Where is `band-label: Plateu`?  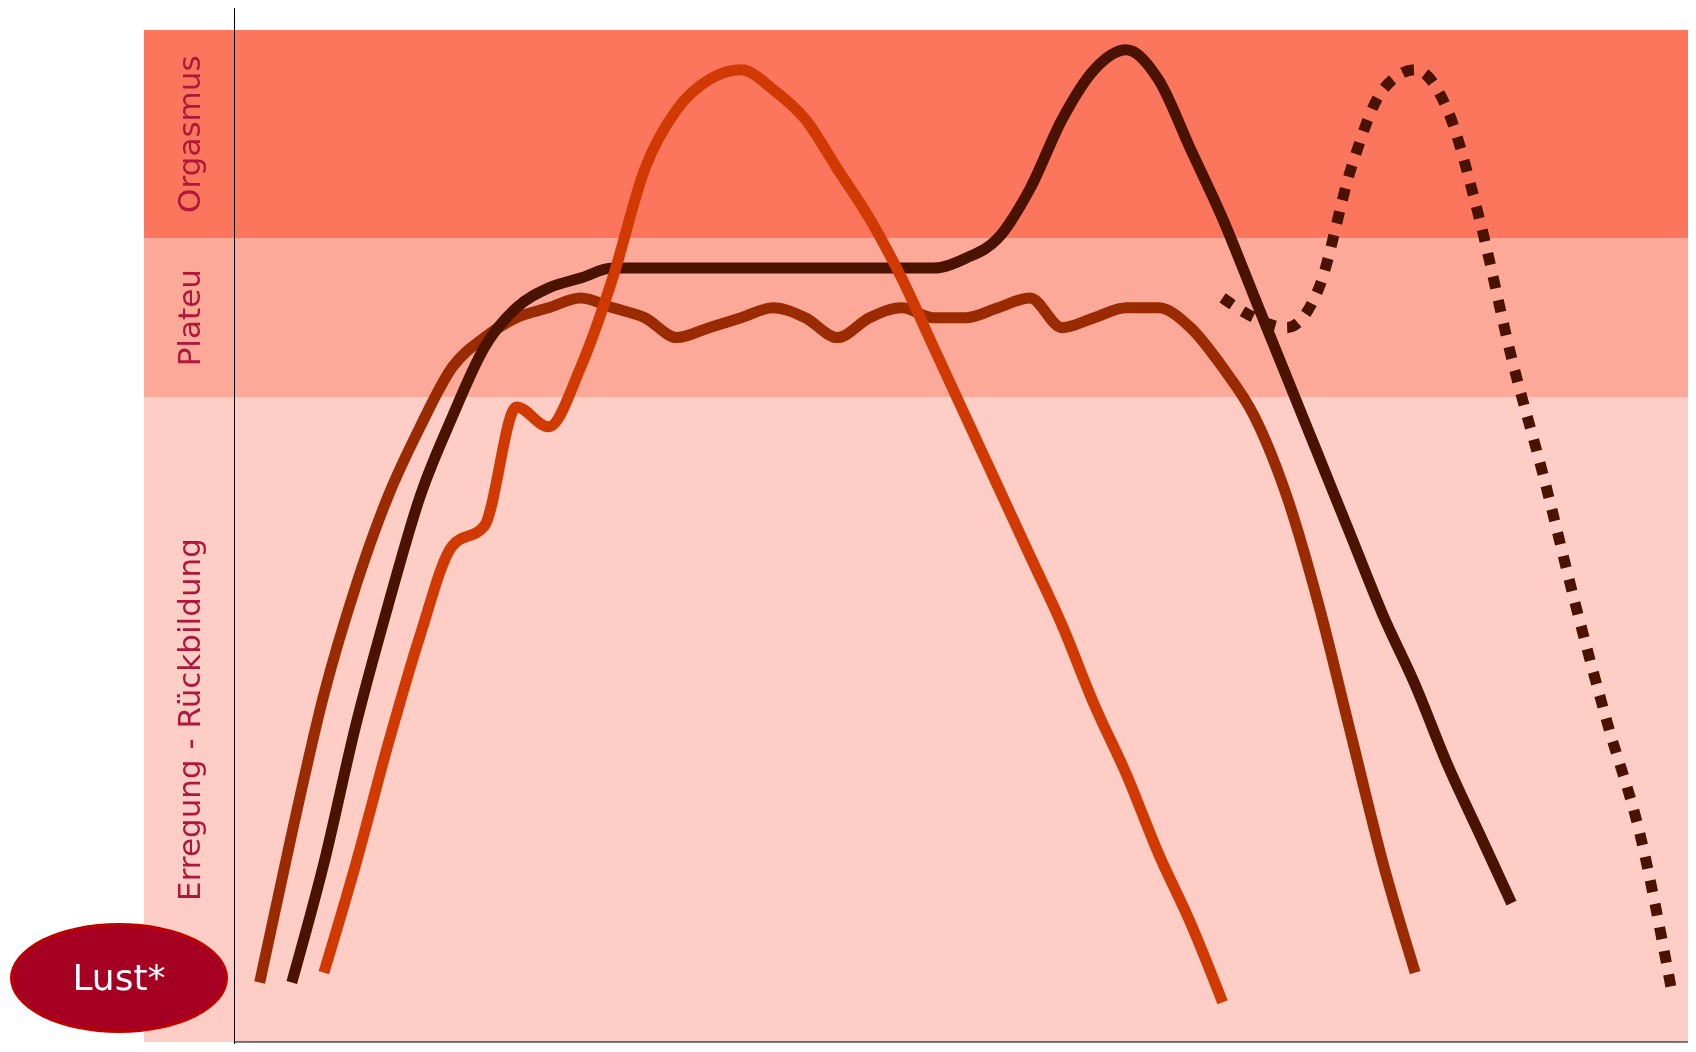
band-label: Plateu is located at coordinates (189, 318).